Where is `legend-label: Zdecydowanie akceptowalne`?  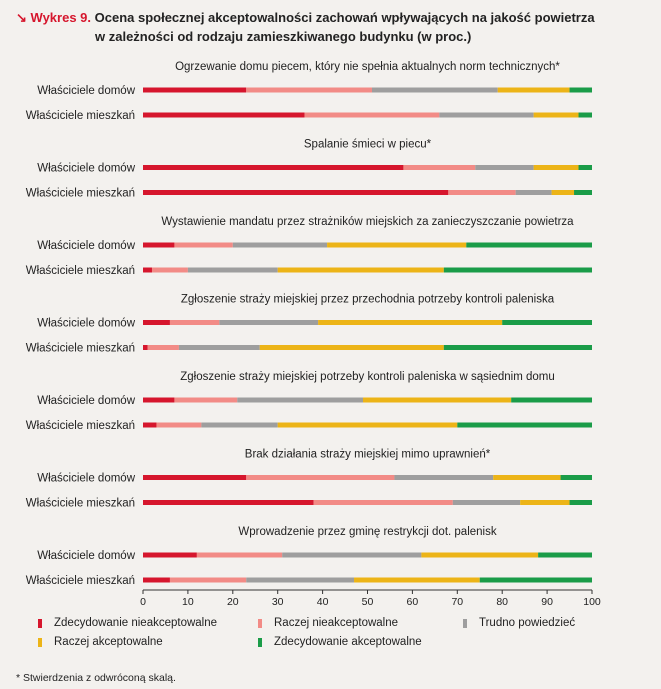
legend-label: Zdecydowanie akceptowalne is located at coordinates (348, 642).